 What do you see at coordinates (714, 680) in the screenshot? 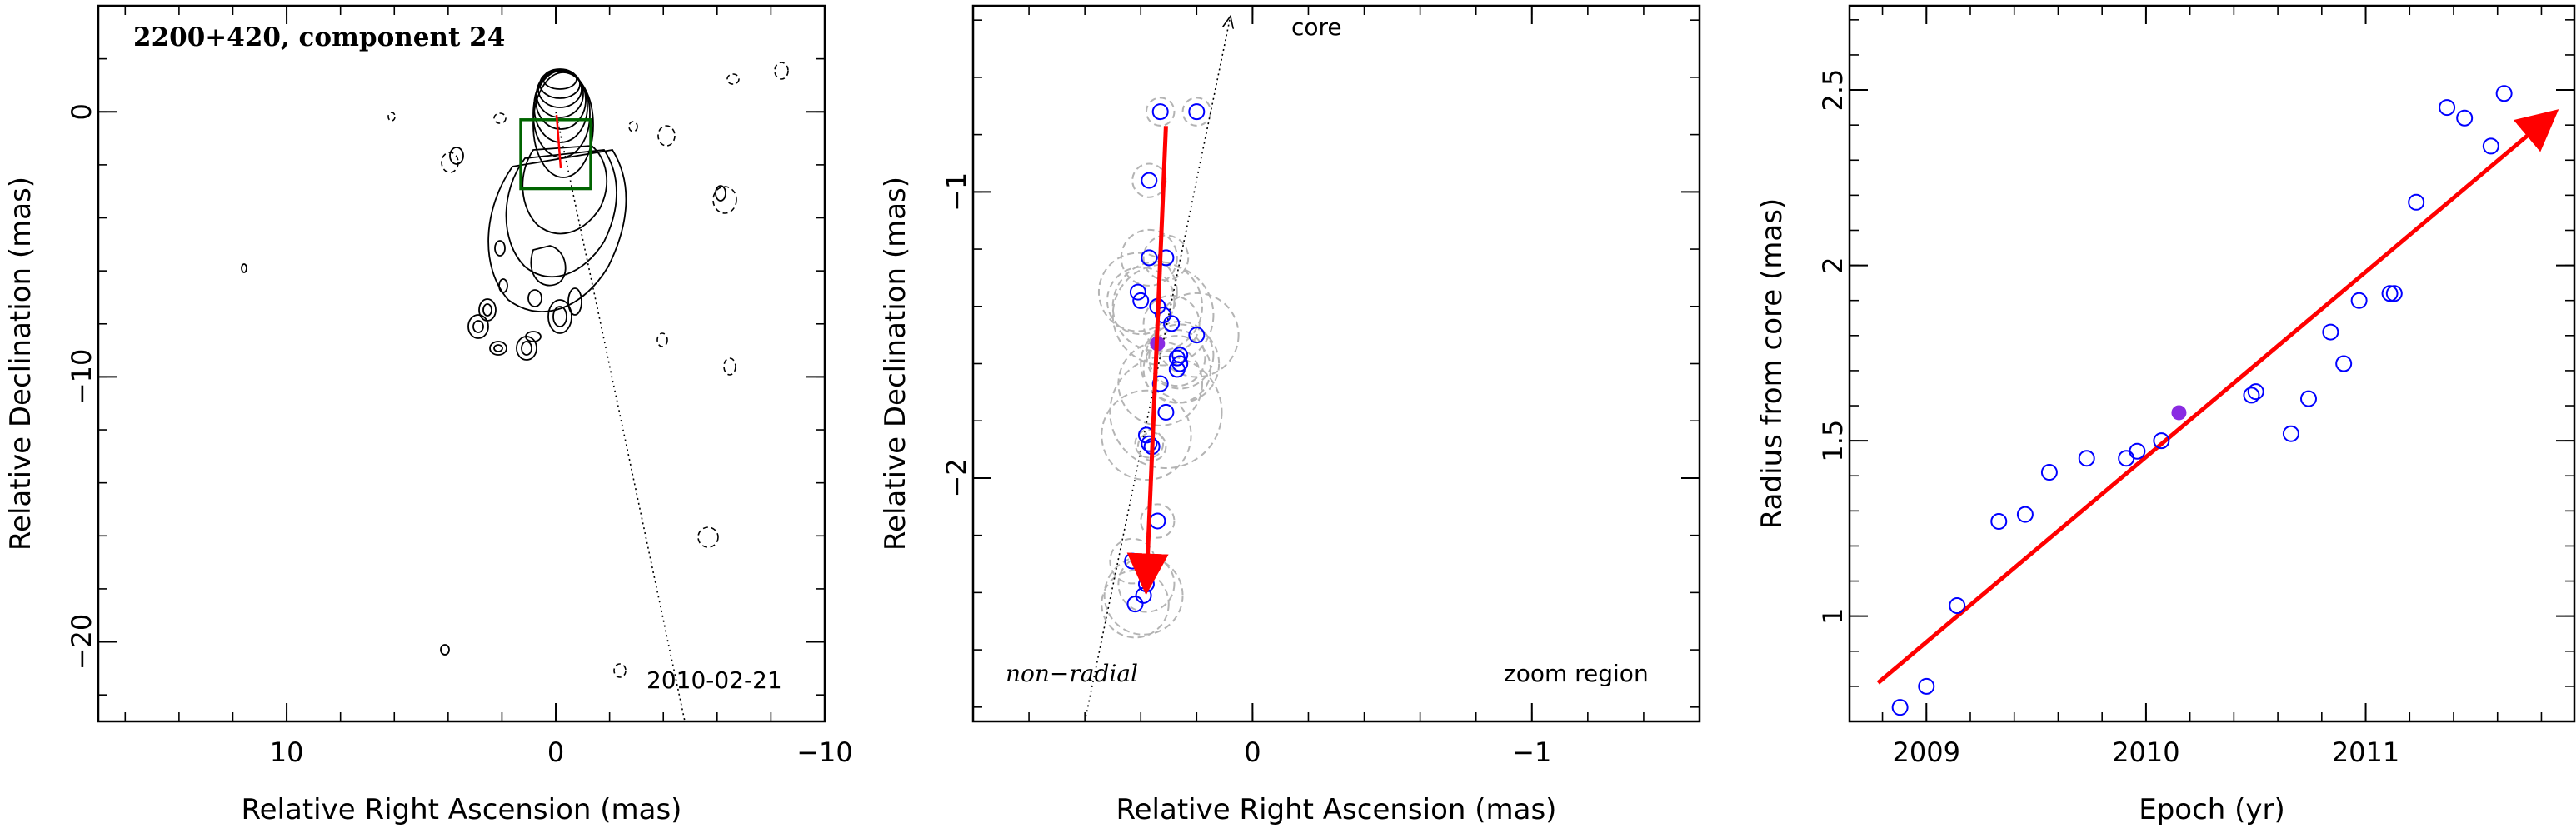
I see `p1-epoch-label: 2010-02-21` at bounding box center [714, 680].